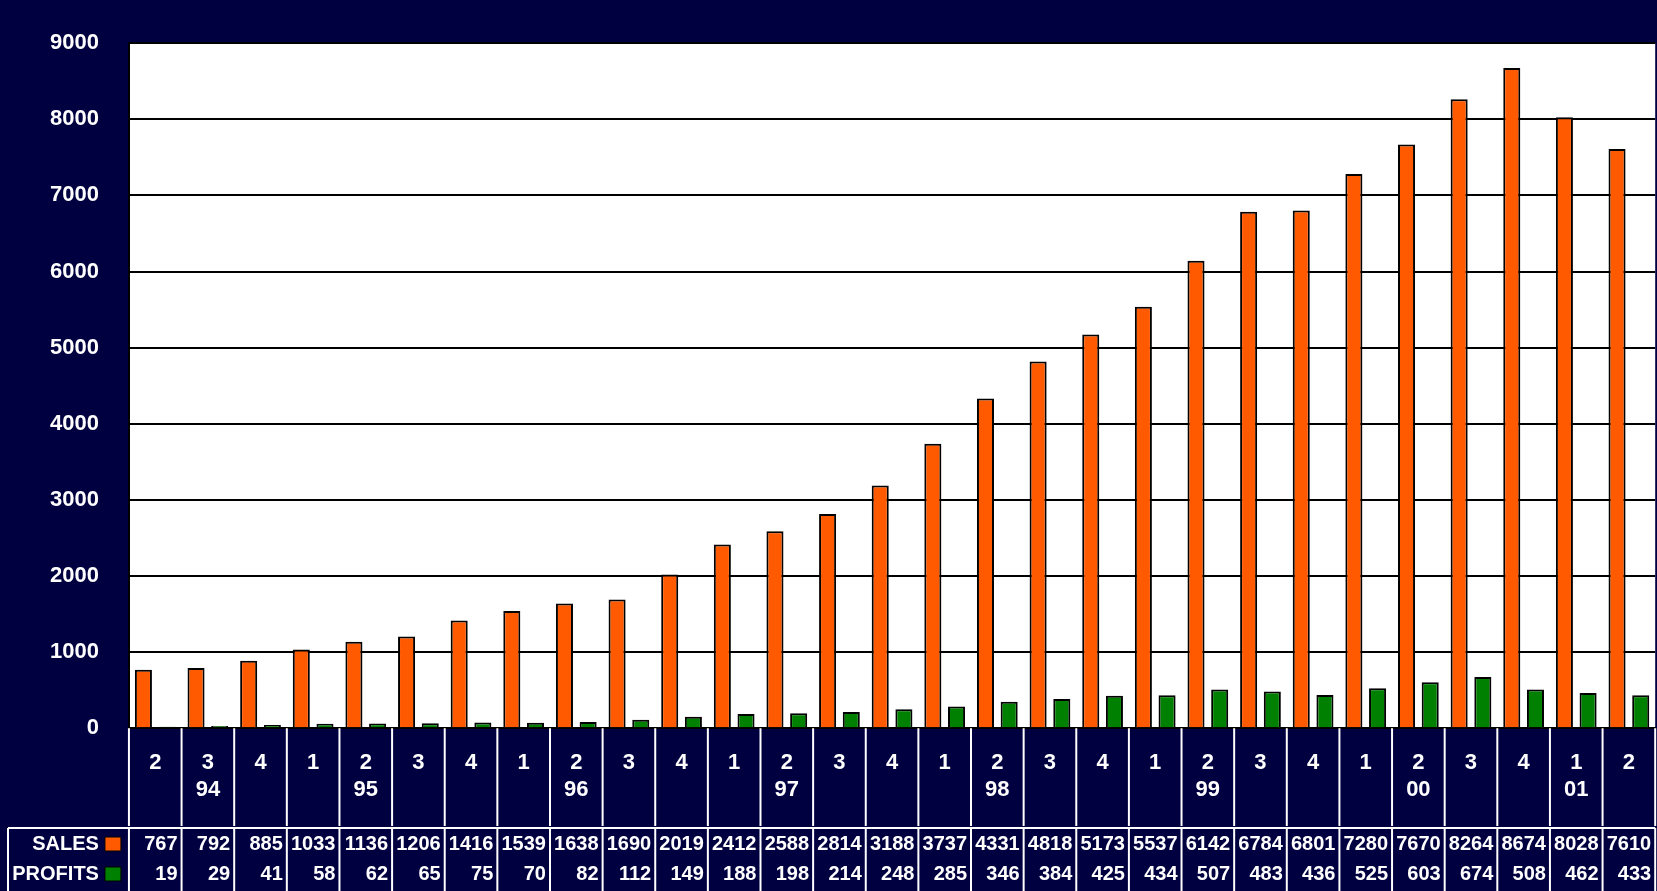  Describe the element at coordinates (997, 842) in the screenshot. I see `data-label: 4331` at that location.